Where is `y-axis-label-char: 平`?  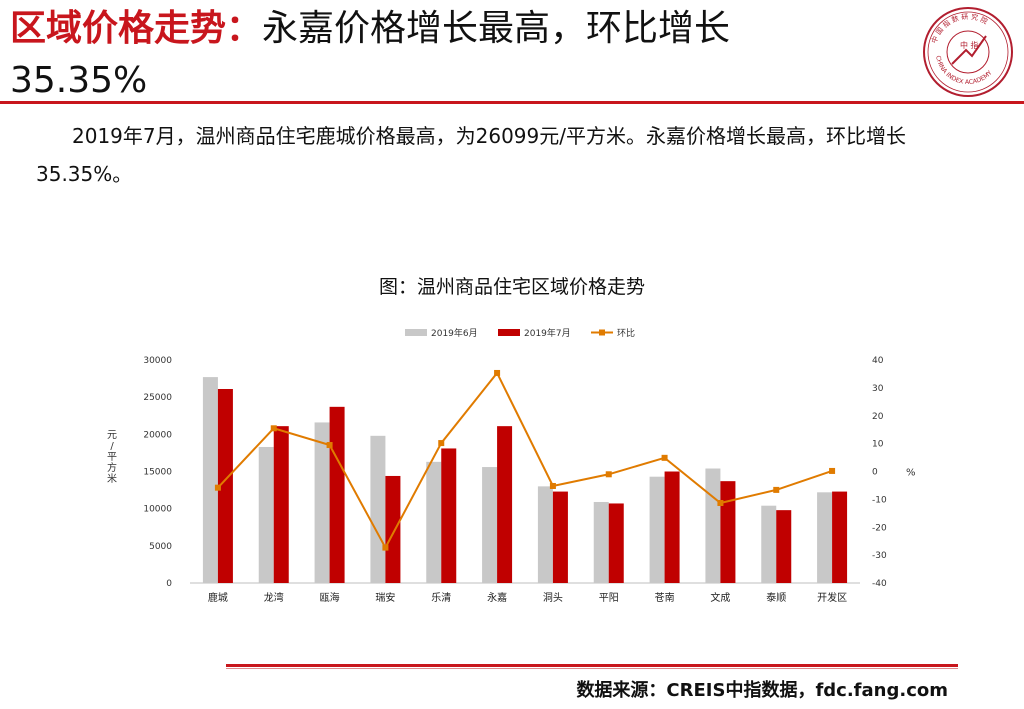 y-axis-label-char: 平 is located at coordinates (112, 457).